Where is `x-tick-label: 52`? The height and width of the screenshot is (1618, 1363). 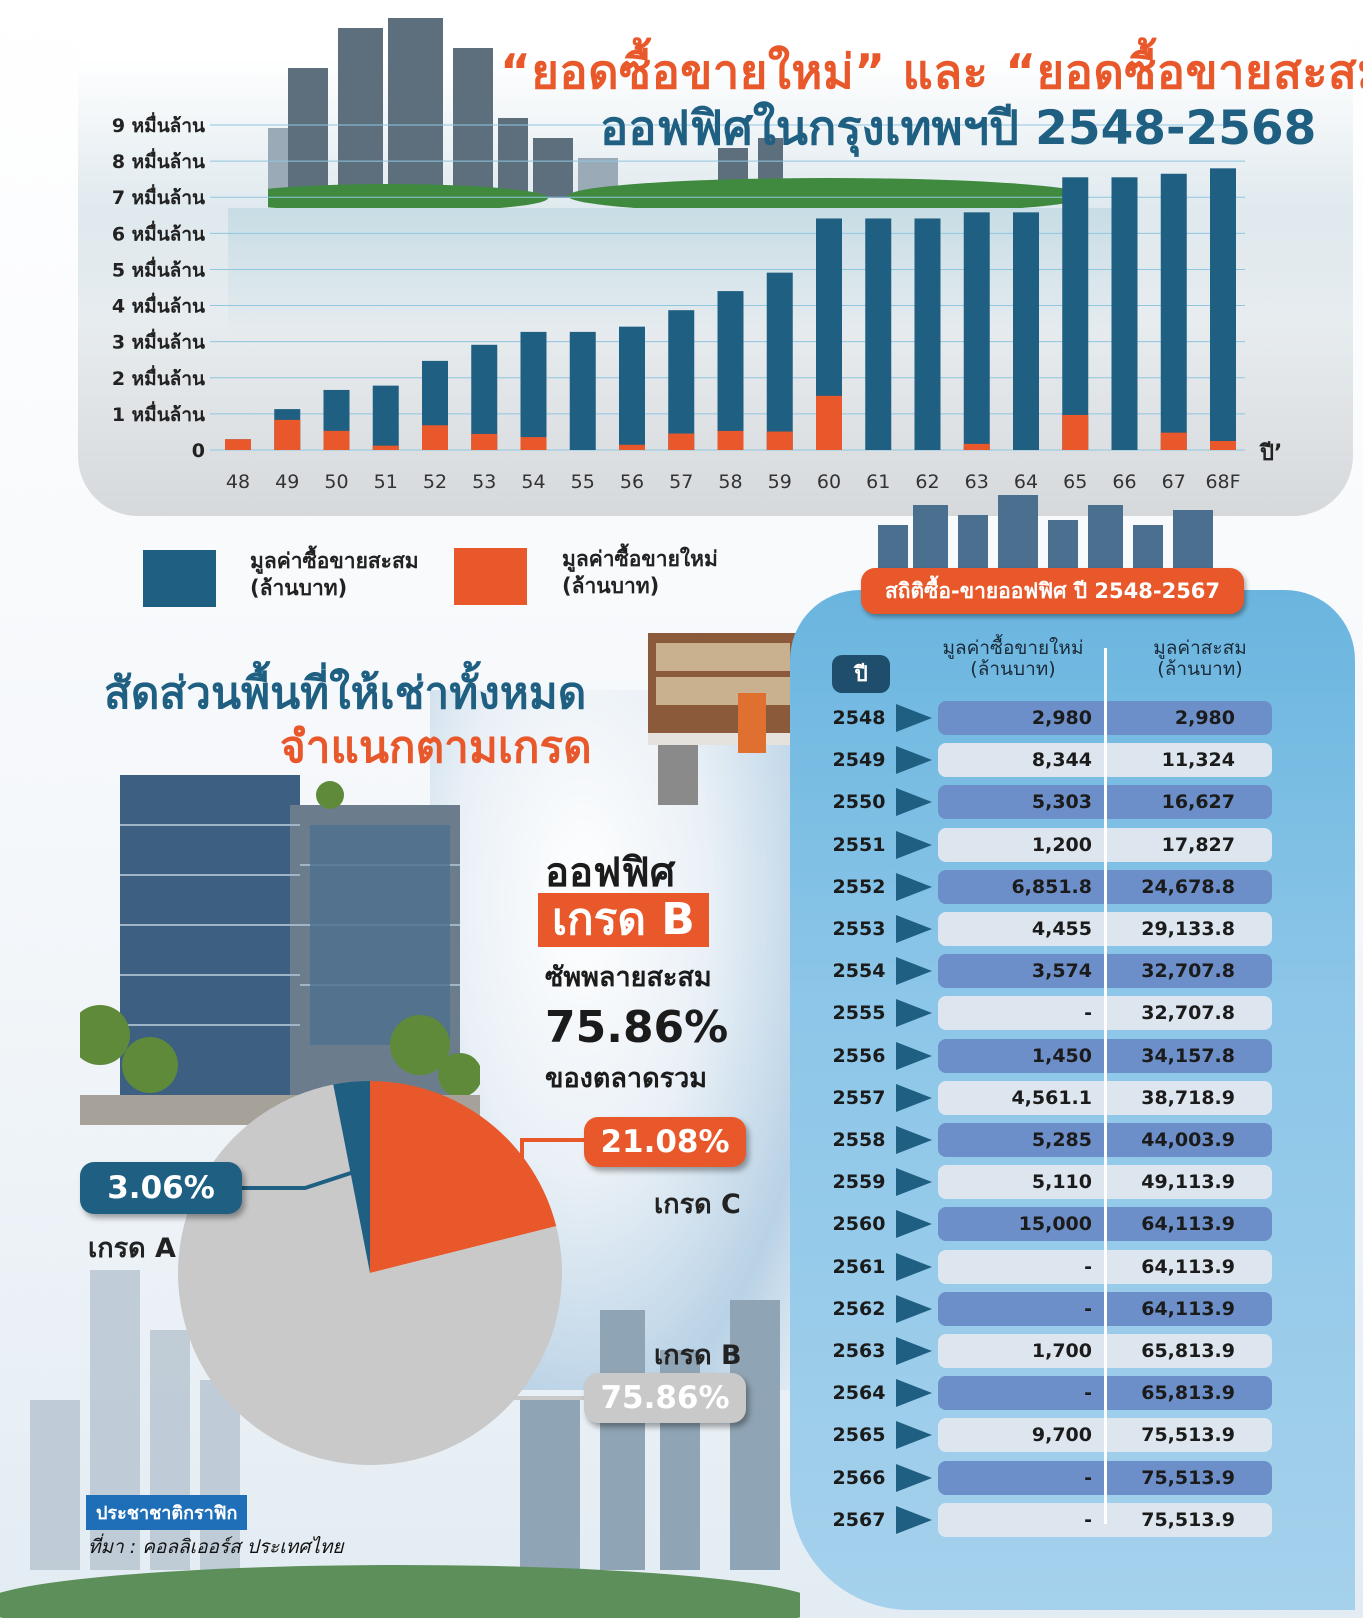 x-tick-label: 52 is located at coordinates (435, 482).